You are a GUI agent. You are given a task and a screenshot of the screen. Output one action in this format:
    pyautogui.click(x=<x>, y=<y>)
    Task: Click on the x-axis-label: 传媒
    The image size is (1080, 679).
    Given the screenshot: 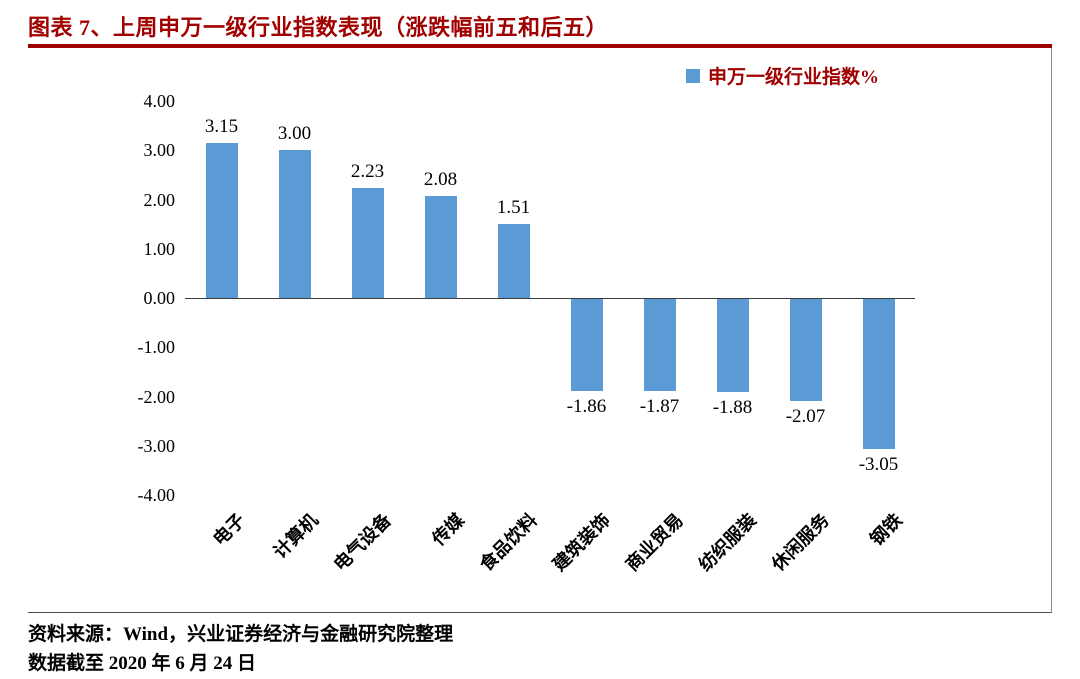 What is the action you would take?
    pyautogui.click(x=447, y=529)
    